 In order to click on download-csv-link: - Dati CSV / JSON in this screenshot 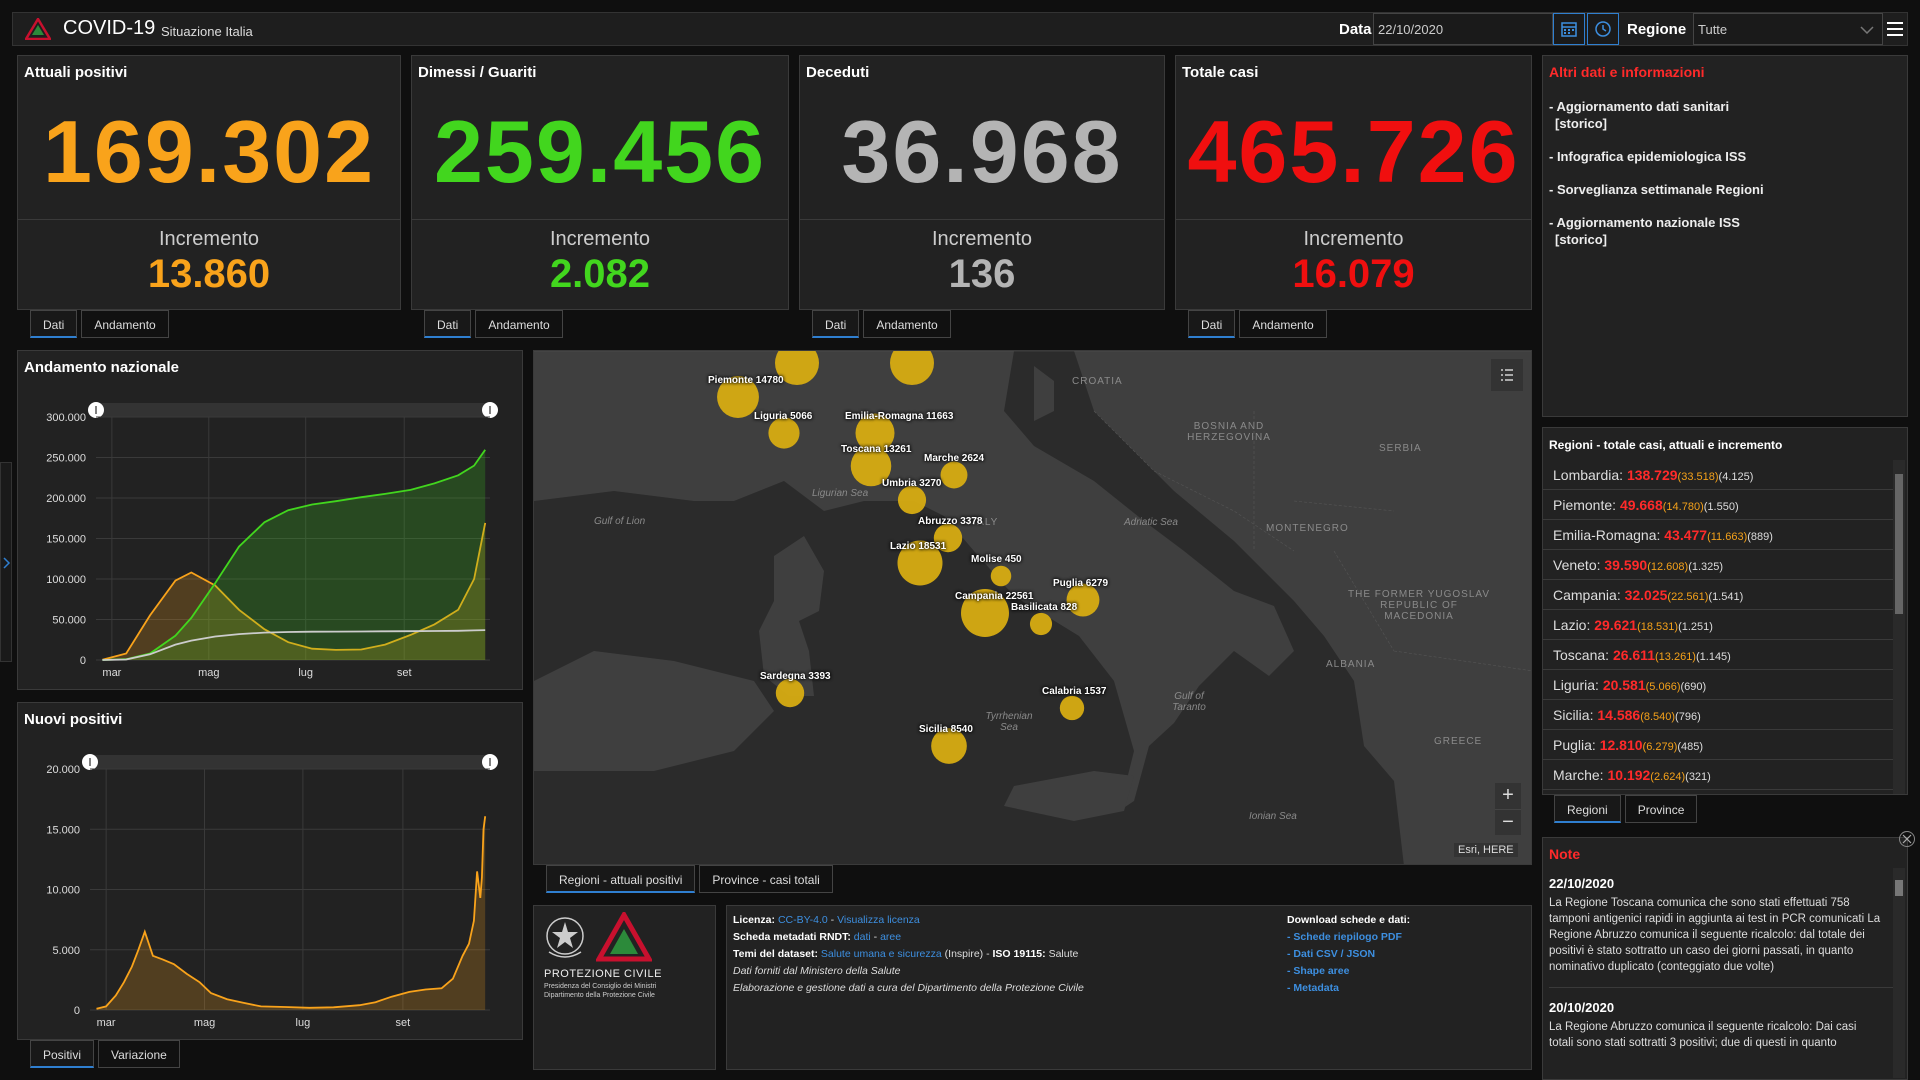, I will do `click(1331, 954)`.